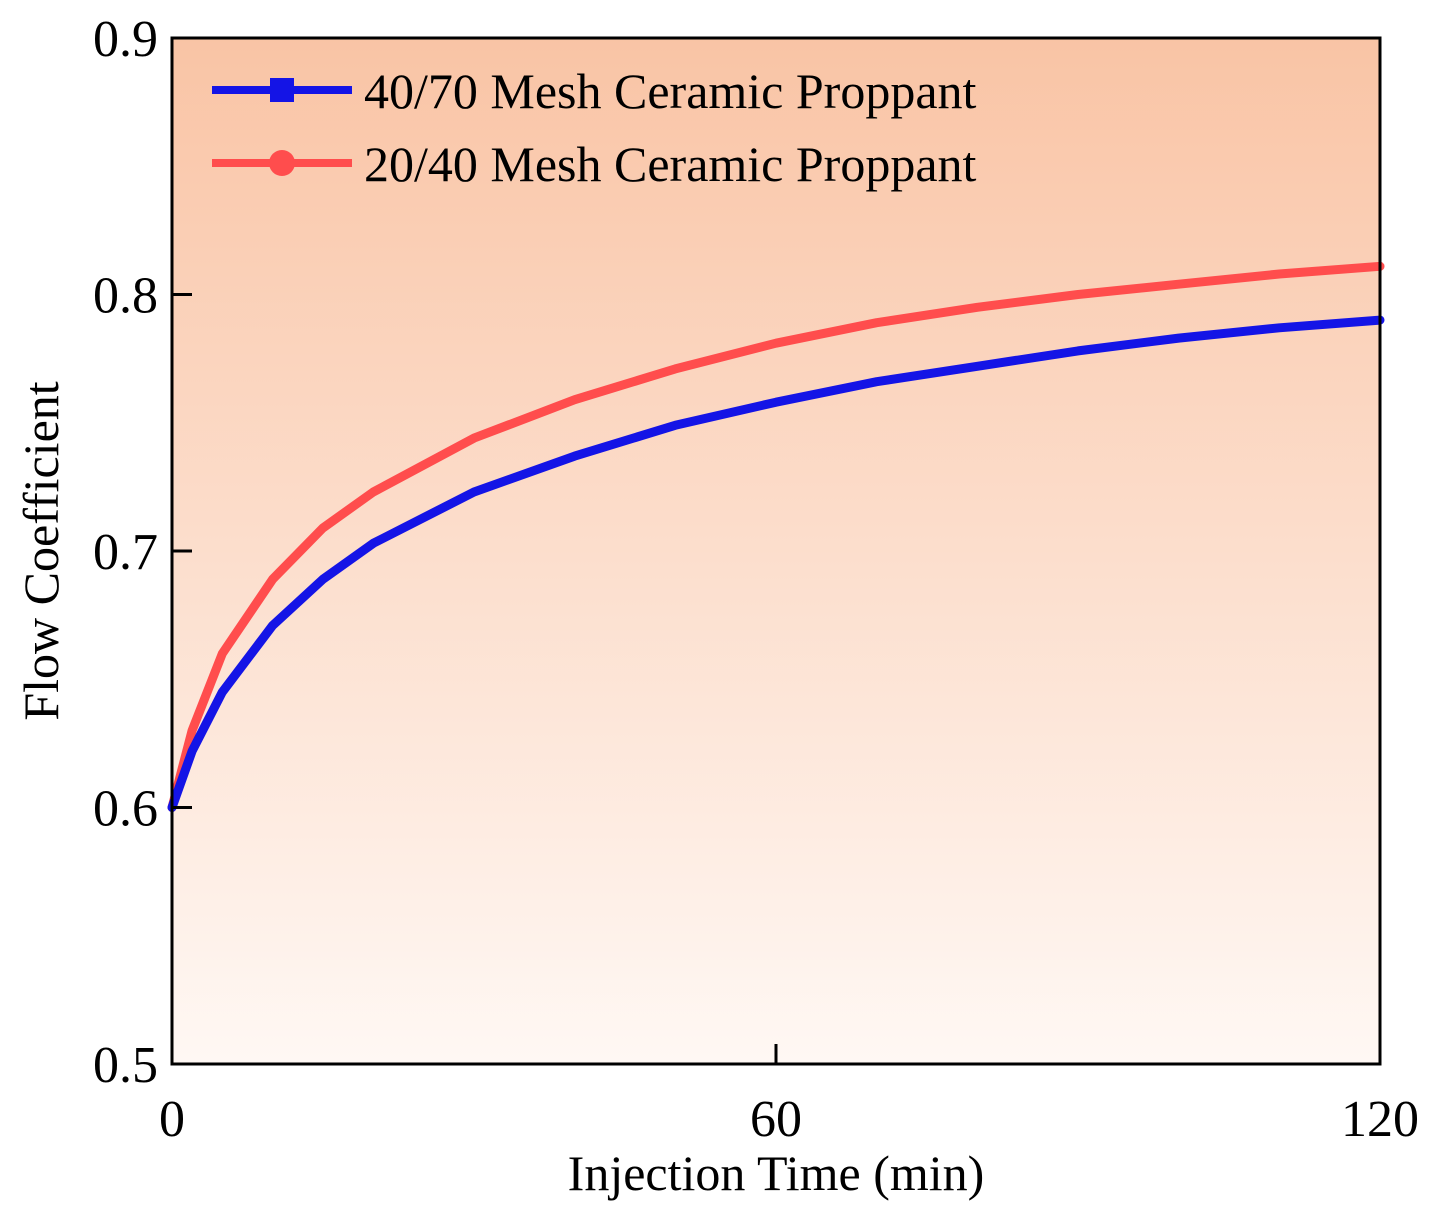 The image size is (1438, 1218). I want to click on y-tick-label: 0.9, so click(125, 39).